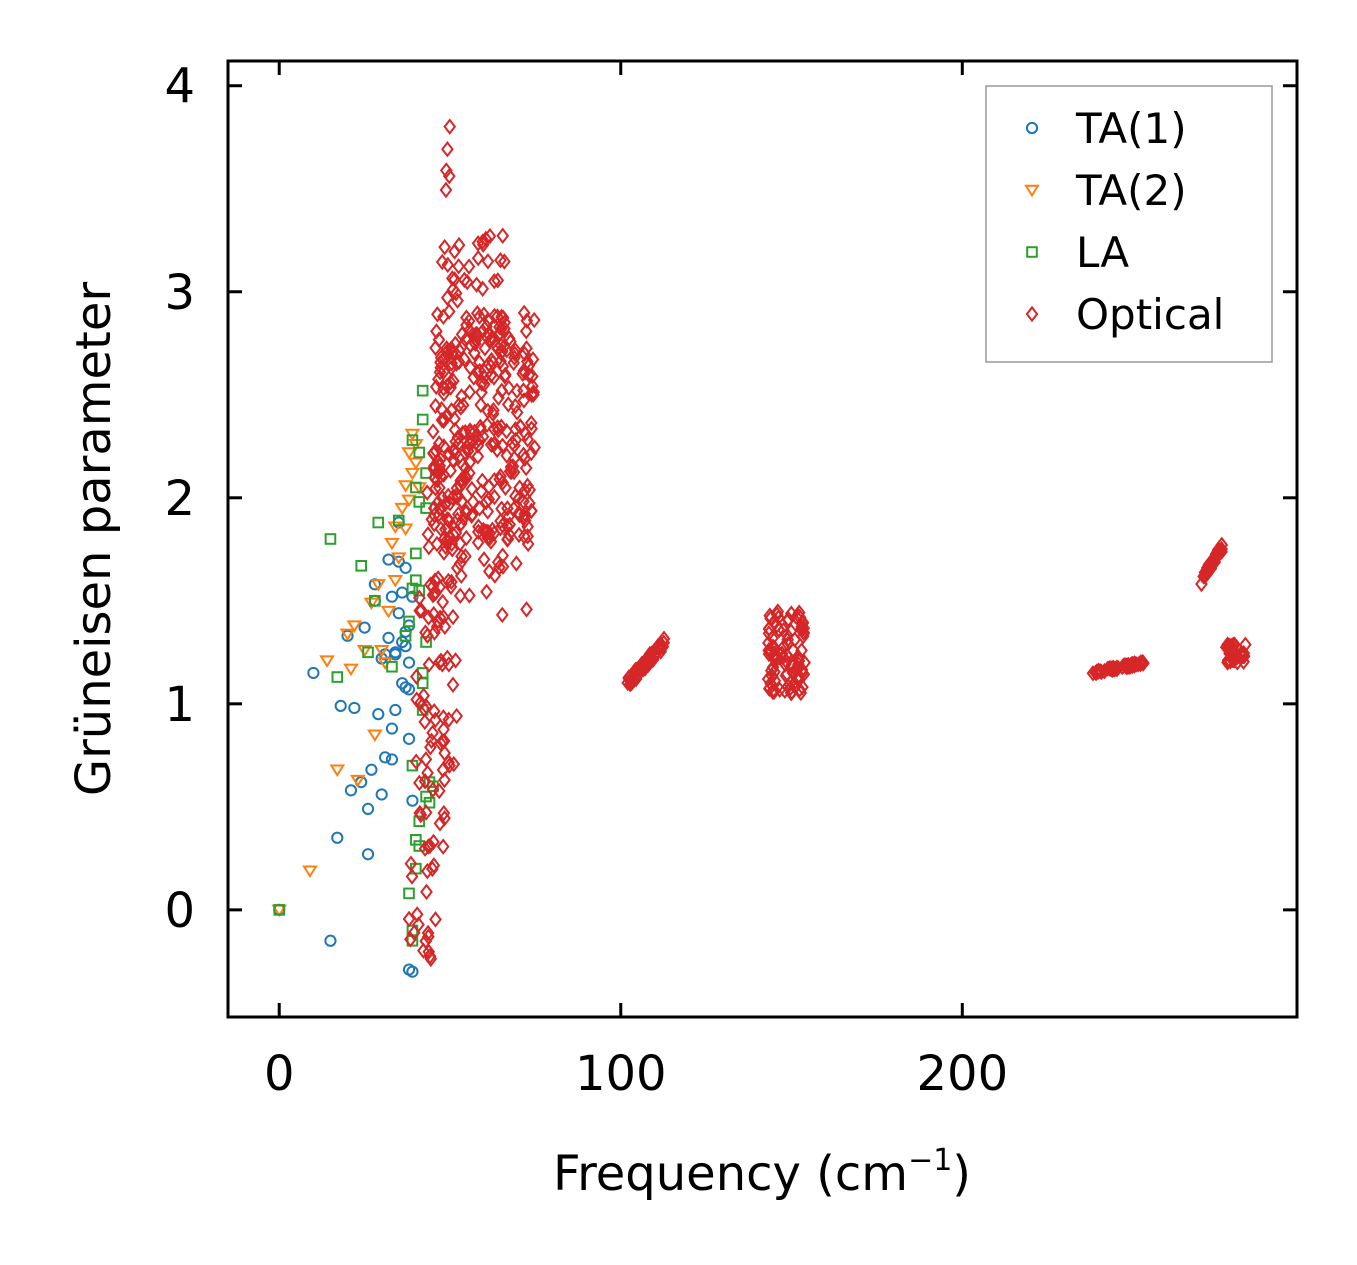  Describe the element at coordinates (279, 1074) in the screenshot. I see `x-tick-label: 0` at that location.